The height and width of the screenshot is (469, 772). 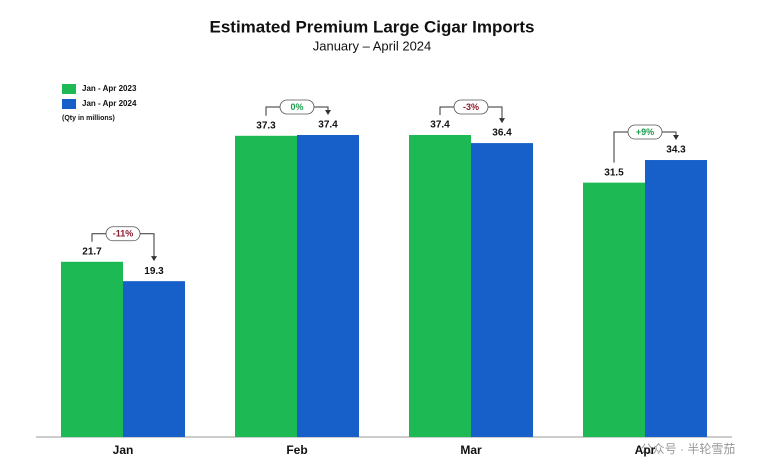 What do you see at coordinates (88, 118) in the screenshot?
I see `legend-note: (Qty in millions)` at bounding box center [88, 118].